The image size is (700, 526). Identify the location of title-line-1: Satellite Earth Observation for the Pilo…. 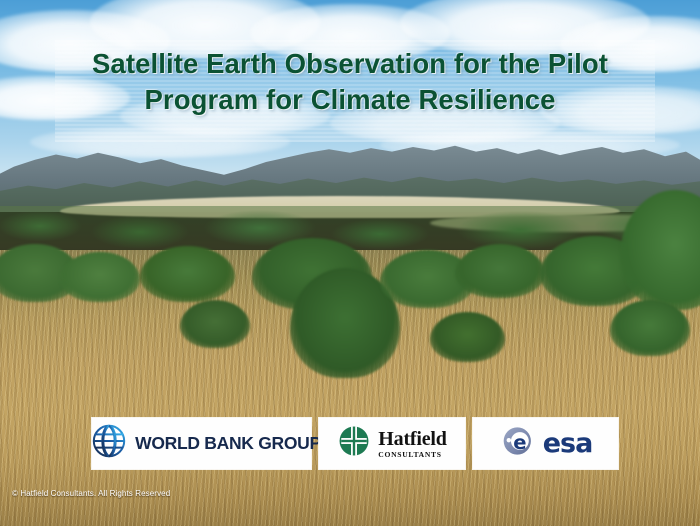
(349, 63).